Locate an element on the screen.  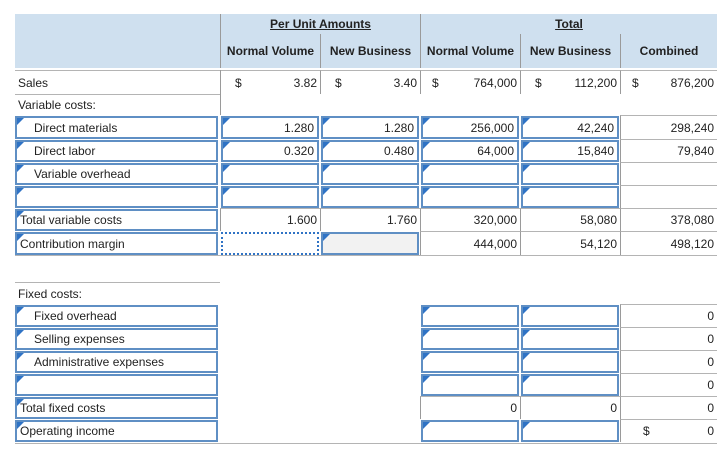
blank-variable-total-new-input is located at coordinates (570, 197).